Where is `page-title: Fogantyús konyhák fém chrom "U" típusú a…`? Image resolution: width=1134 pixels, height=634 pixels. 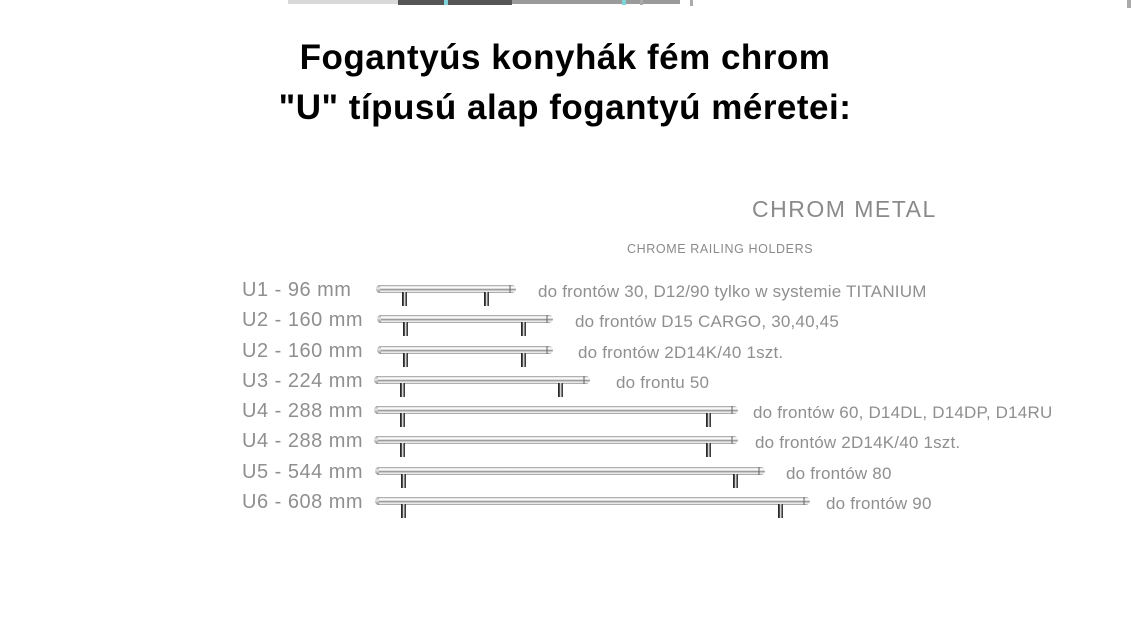 page-title: Fogantyús konyhák fém chrom "U" típusú a… is located at coordinates (565, 83).